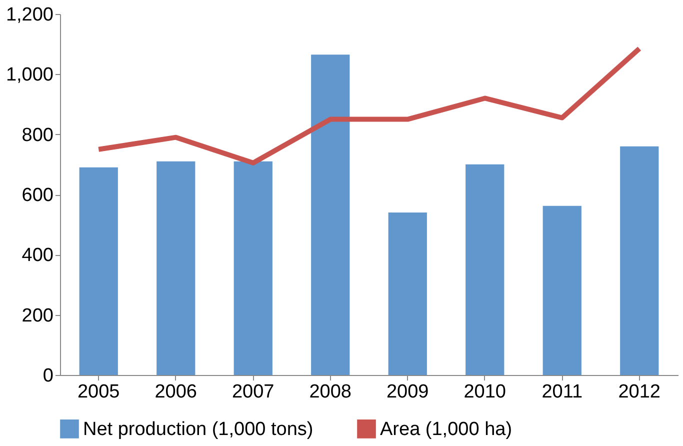 The width and height of the screenshot is (683, 446). What do you see at coordinates (30, 75) in the screenshot?
I see `y-tick-label: 1,000` at bounding box center [30, 75].